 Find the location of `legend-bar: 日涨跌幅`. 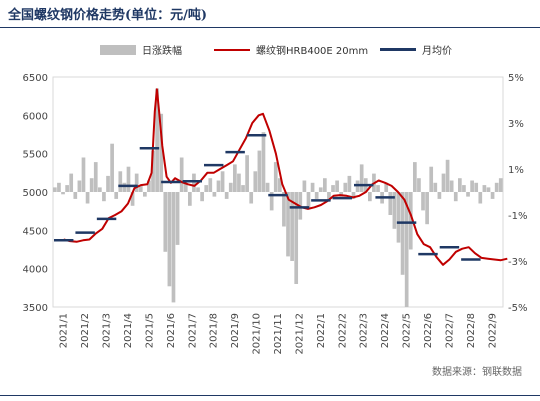

legend-bar: 日涨跌幅 is located at coordinates (141, 49).